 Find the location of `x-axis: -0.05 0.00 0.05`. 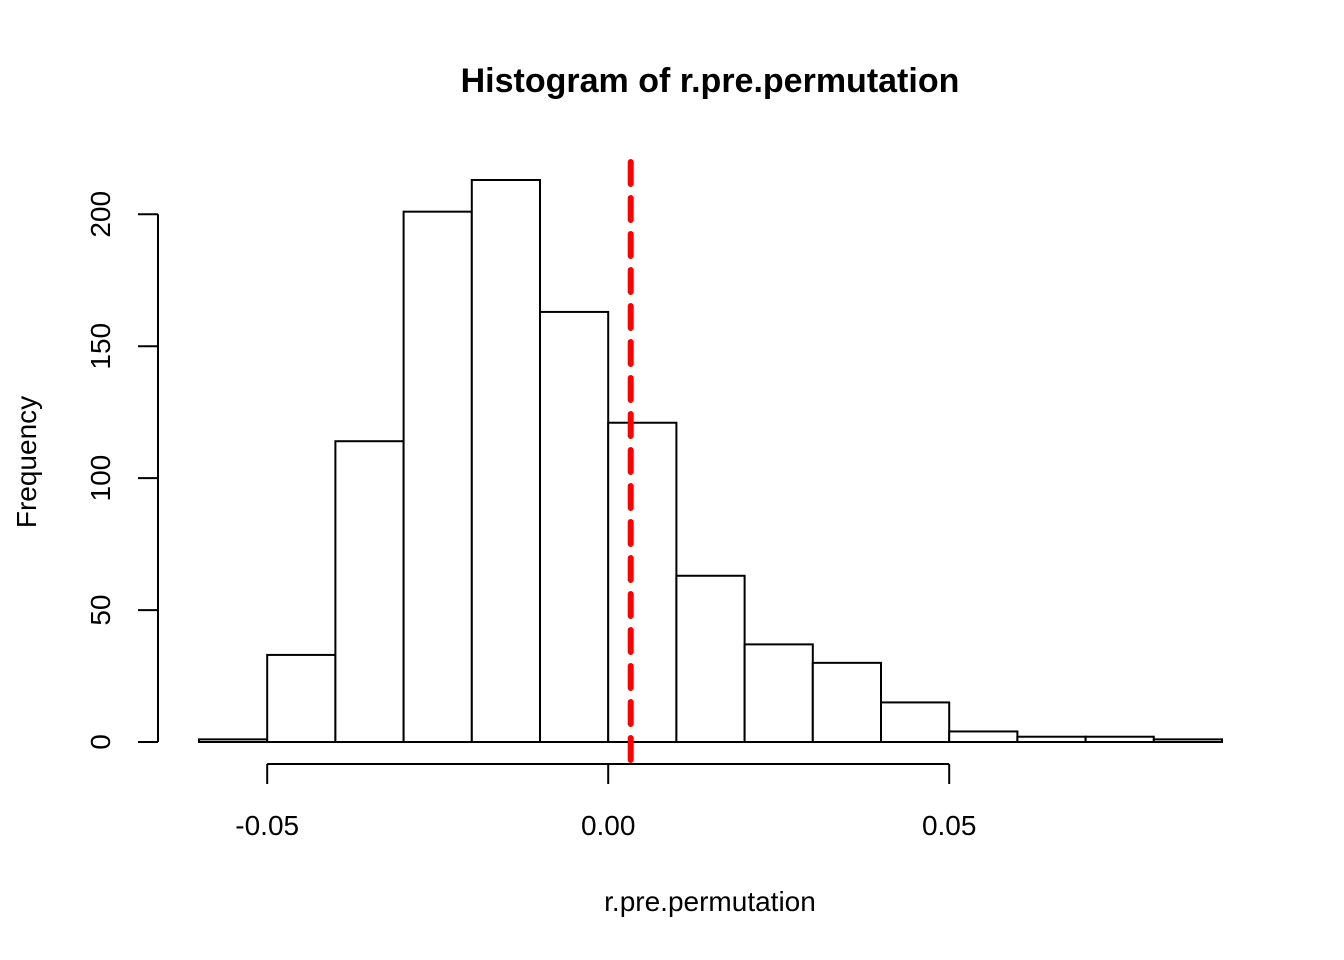

x-axis: -0.05 0.00 0.05 is located at coordinates (606, 802).